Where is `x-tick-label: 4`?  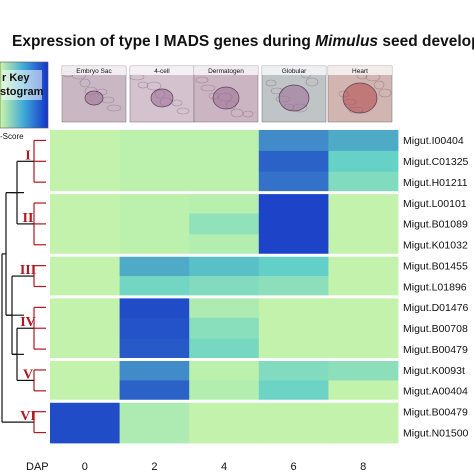
x-tick-label: 4 is located at coordinates (224, 467).